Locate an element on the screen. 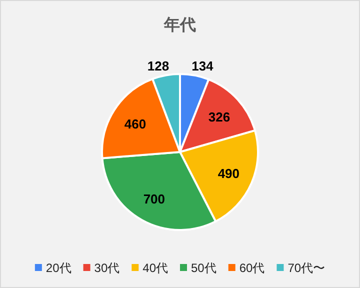 The width and height of the screenshot is (360, 288). data-label: 700 is located at coordinates (154, 198).